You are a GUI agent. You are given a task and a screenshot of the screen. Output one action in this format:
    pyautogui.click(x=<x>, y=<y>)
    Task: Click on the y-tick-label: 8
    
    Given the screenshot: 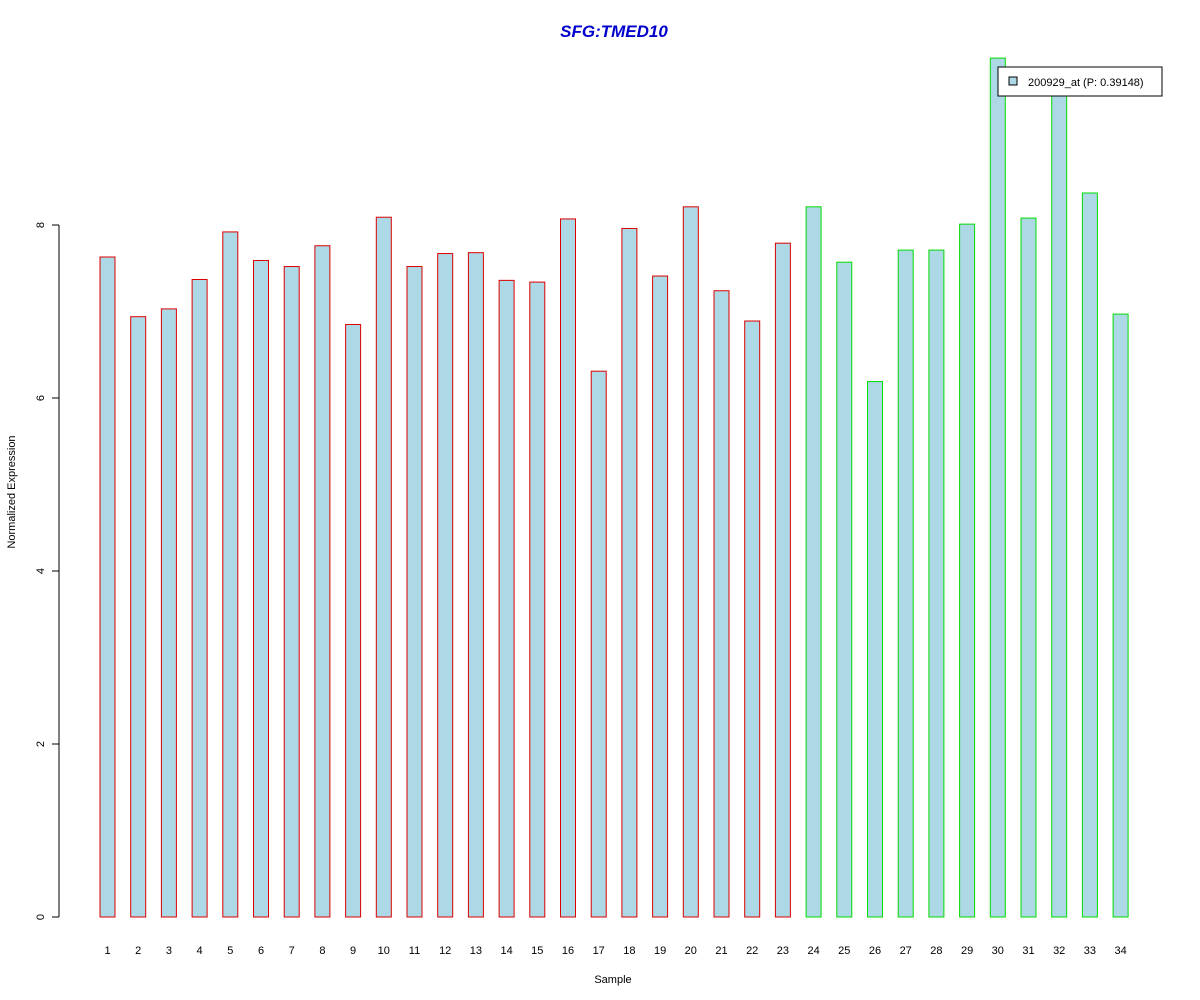 What is the action you would take?
    pyautogui.click(x=41, y=225)
    